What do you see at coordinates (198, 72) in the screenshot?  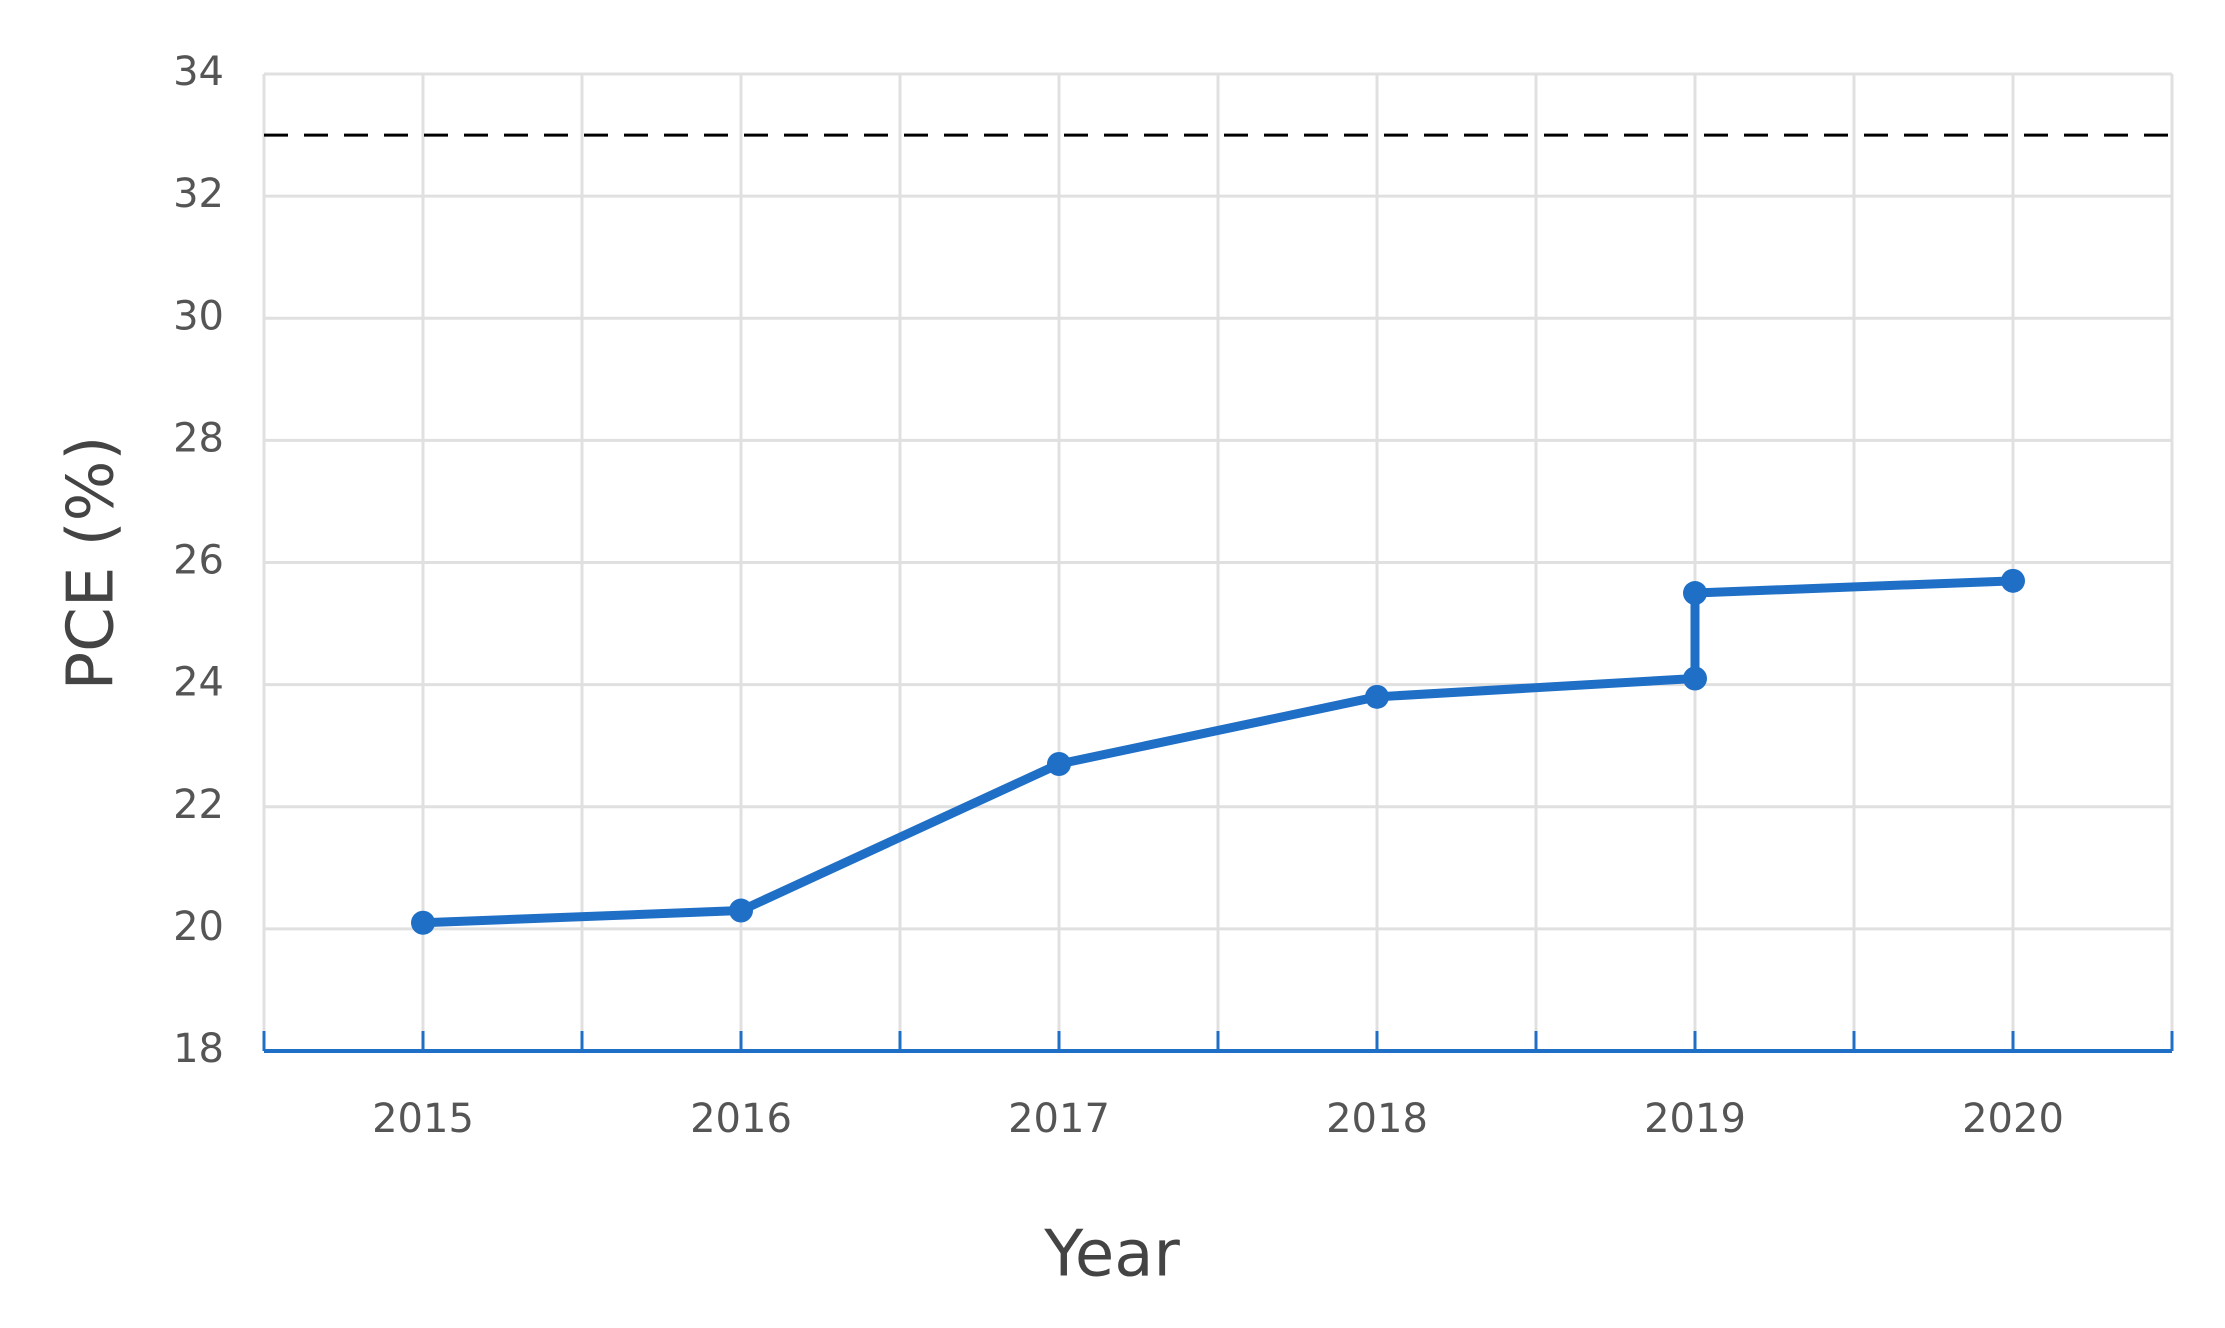 I see `y-tick-label: 34` at bounding box center [198, 72].